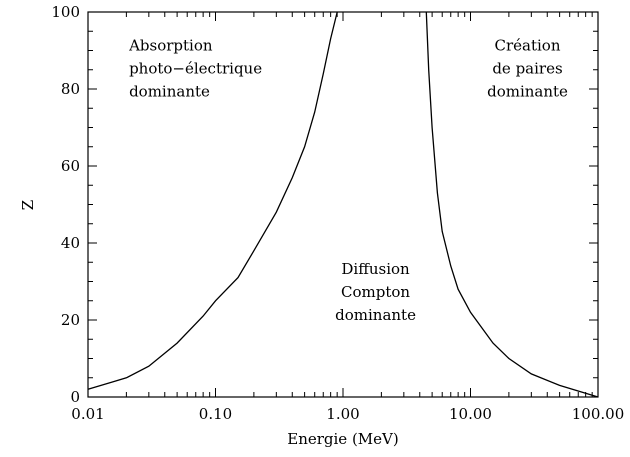 This screenshot has height=457, width=630. I want to click on region-label-line: Création, so click(528, 46).